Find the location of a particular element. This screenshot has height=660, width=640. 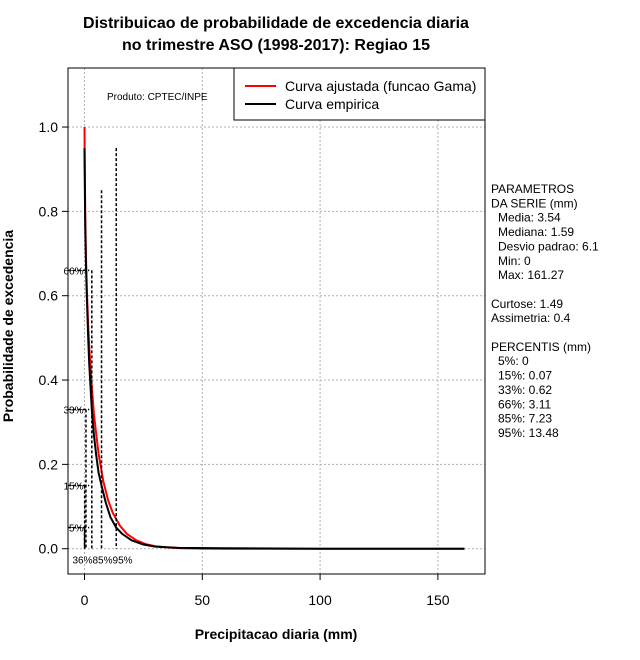

percentile-y-label: 15% is located at coordinates (73, 486).